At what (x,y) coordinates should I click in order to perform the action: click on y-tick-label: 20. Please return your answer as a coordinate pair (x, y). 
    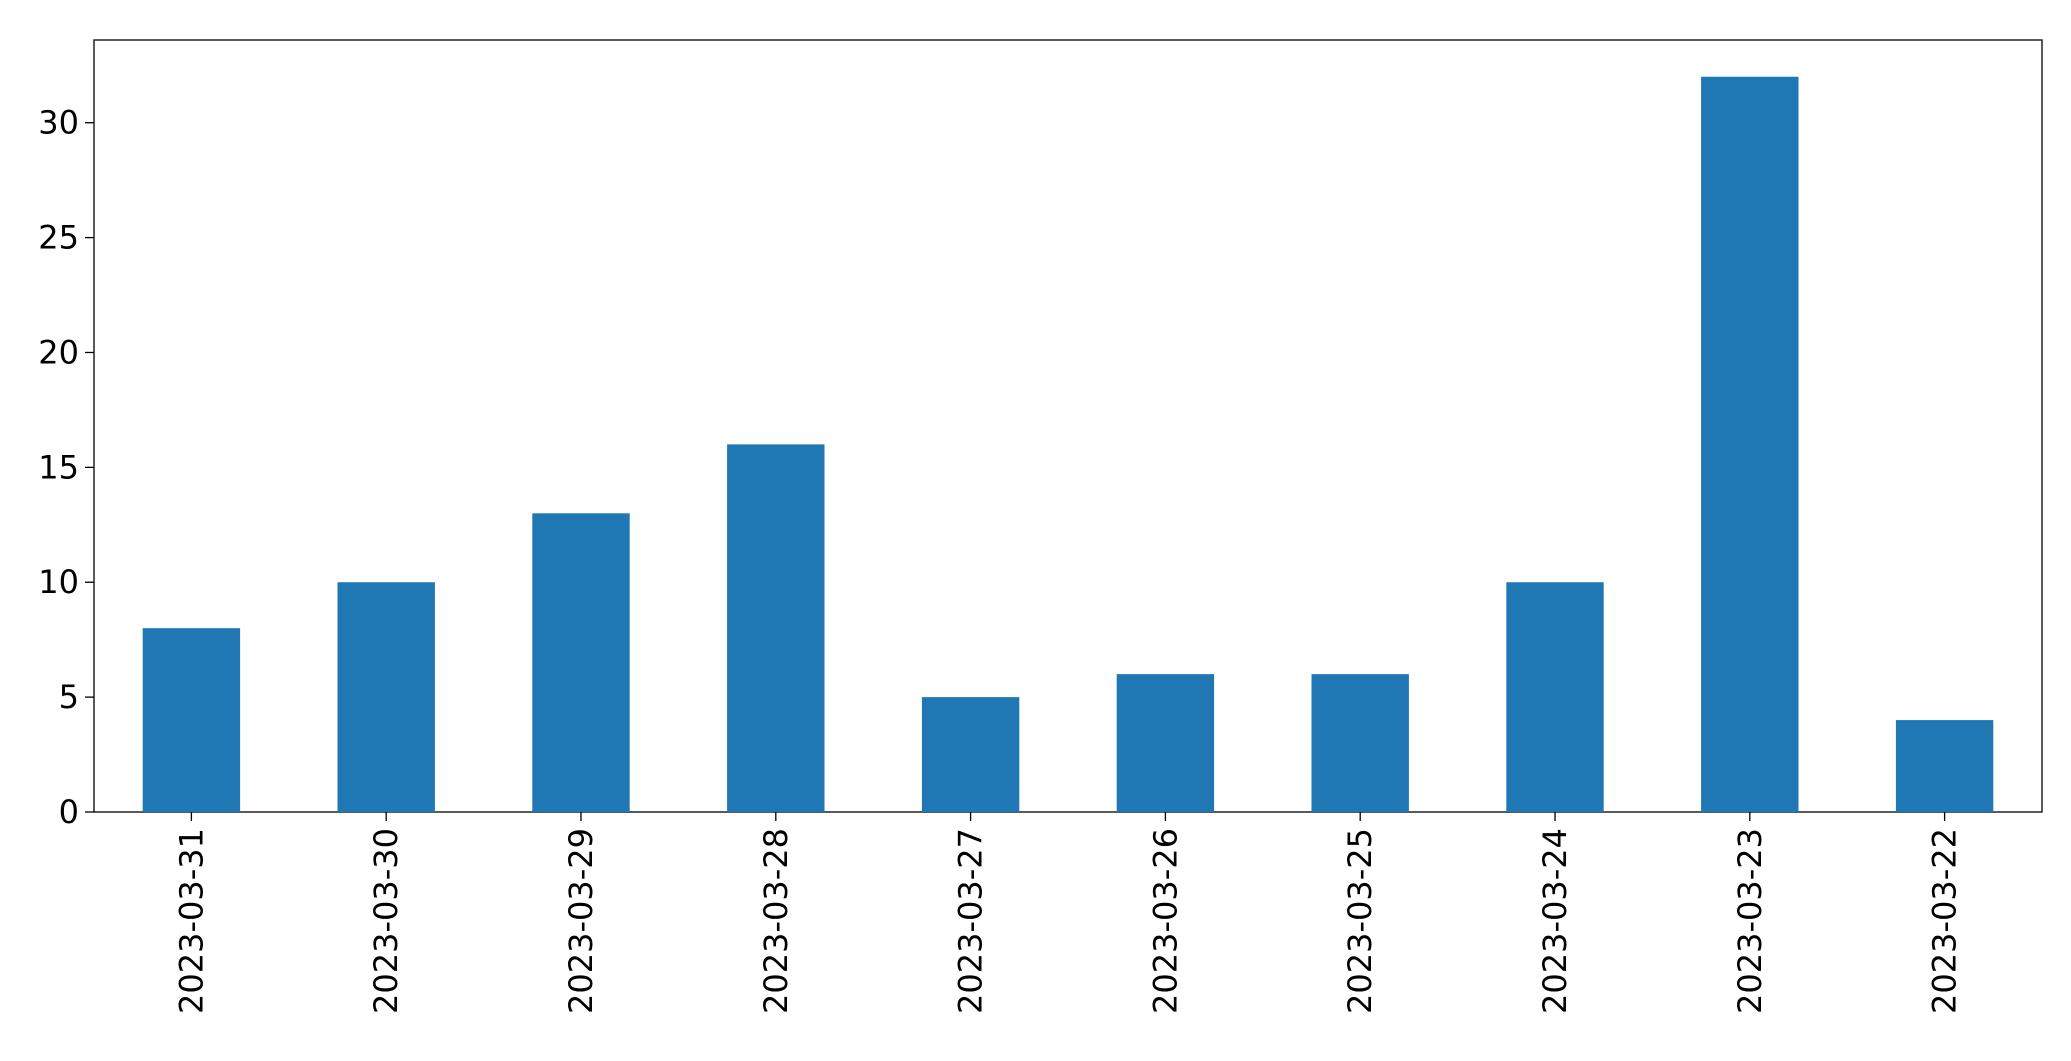
    Looking at the image, I should click on (58, 352).